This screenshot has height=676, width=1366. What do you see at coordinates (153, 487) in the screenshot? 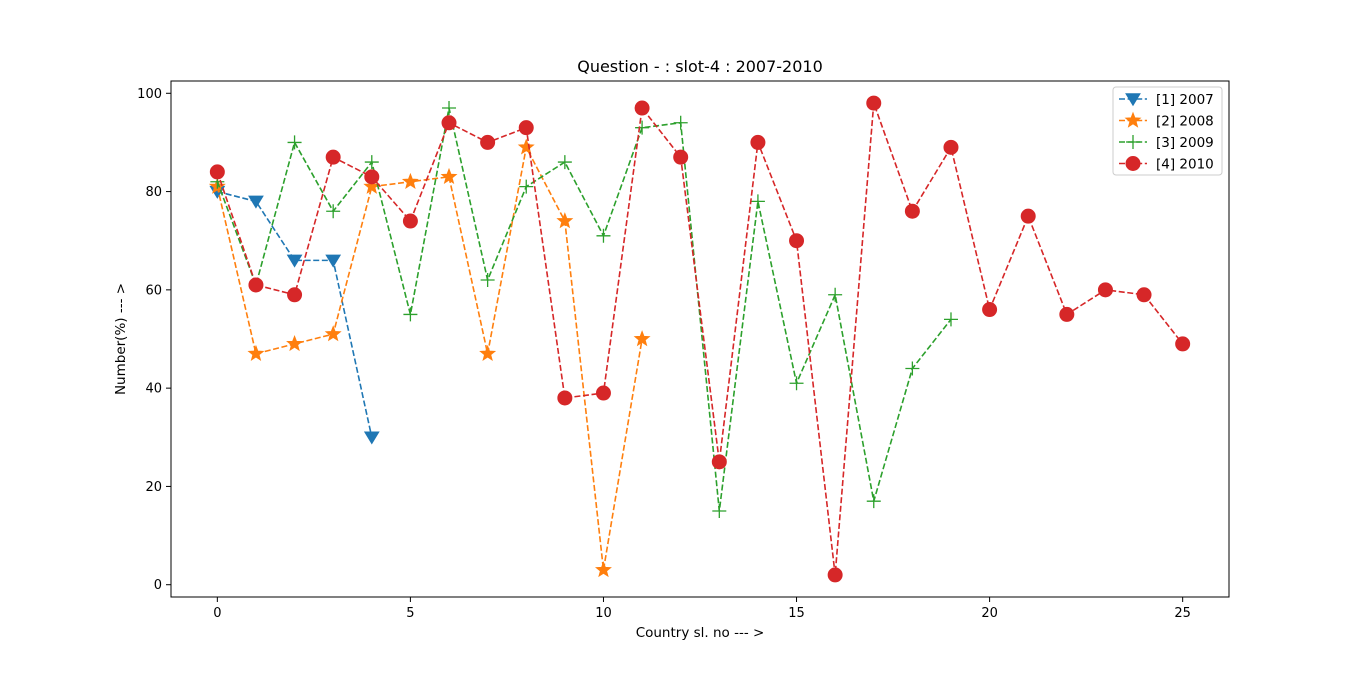
I see `y-tick-label: 20` at bounding box center [153, 487].